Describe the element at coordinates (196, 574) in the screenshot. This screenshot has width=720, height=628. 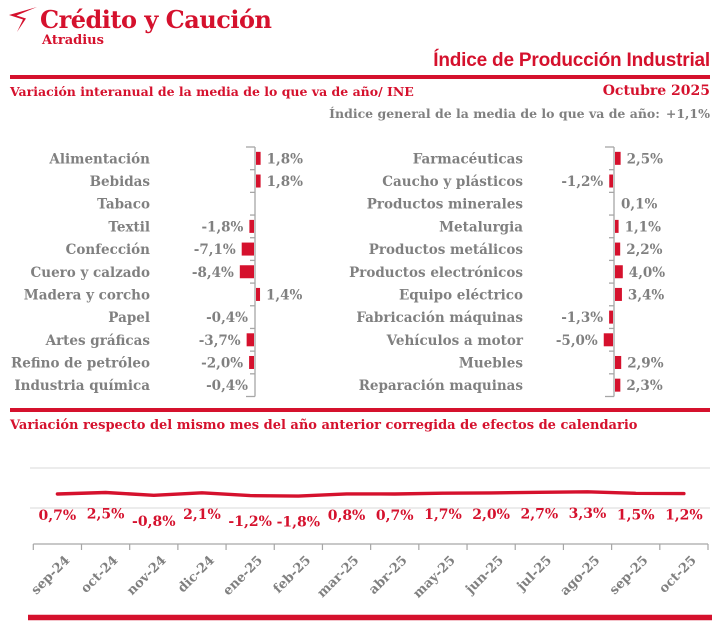
I see `month-label: dic-24` at that location.